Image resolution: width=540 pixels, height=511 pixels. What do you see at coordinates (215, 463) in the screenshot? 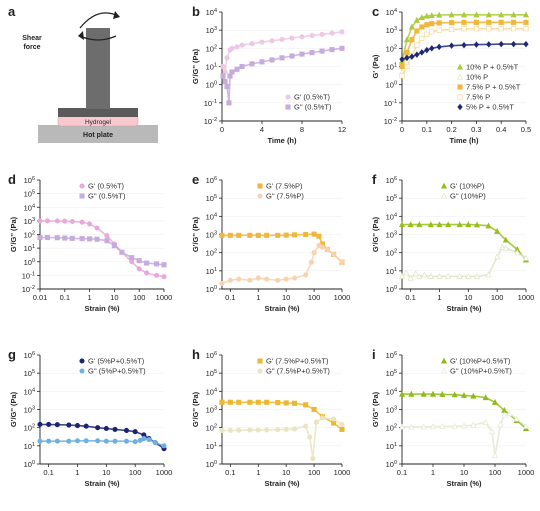
I see `y-tick-exponent: 0` at bounding box center [215, 463].